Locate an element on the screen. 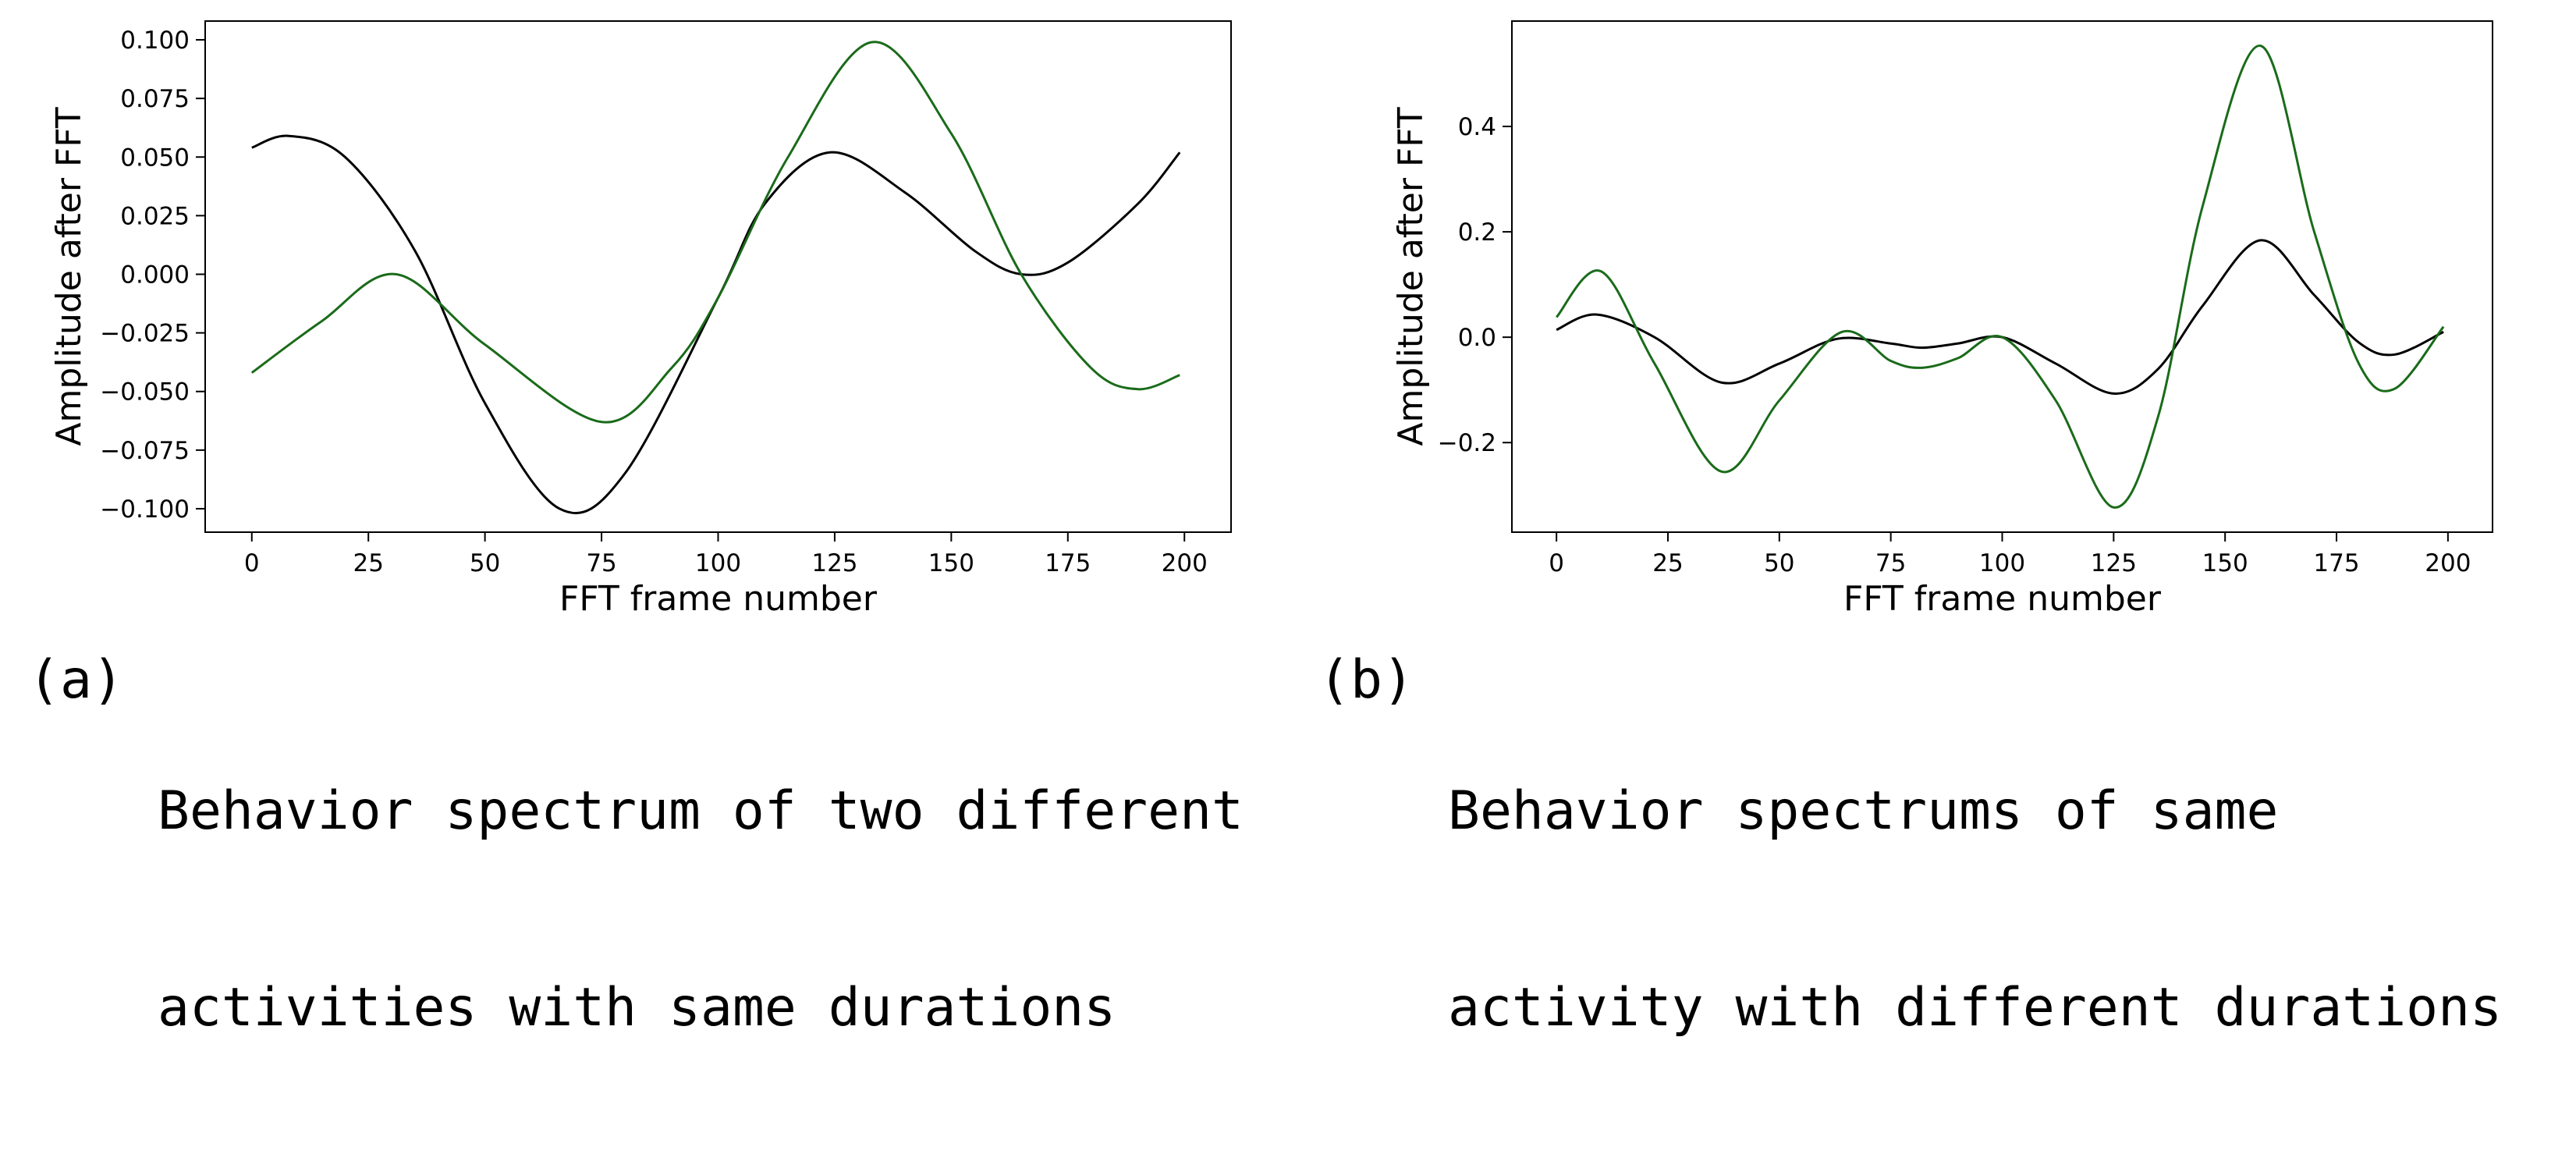 Image resolution: width=2576 pixels, height=1172 pixels. chart-a-ytick-label: 0.000 is located at coordinates (155, 275).